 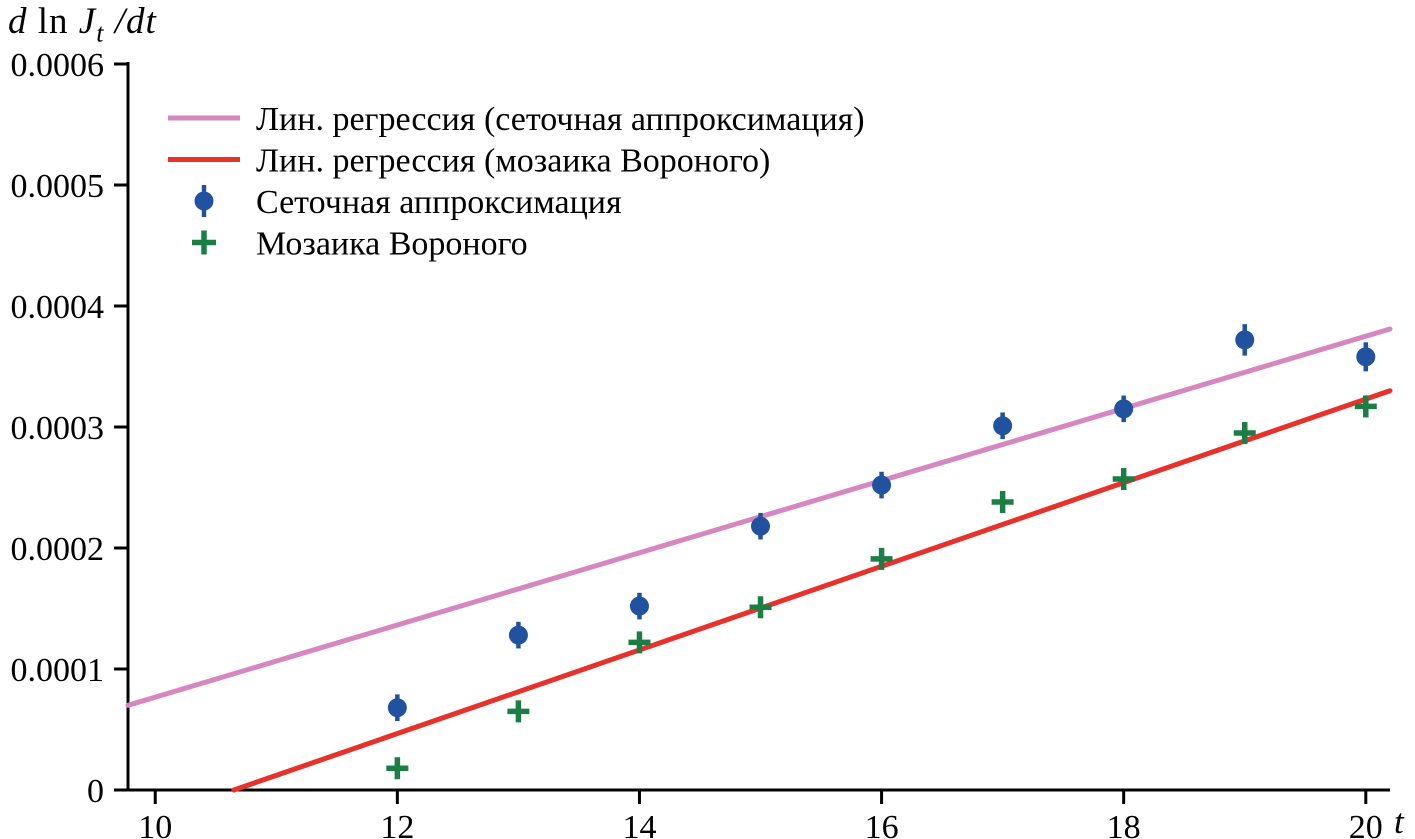 What do you see at coordinates (1366, 824) in the screenshot?
I see `x-tick-label: 20` at bounding box center [1366, 824].